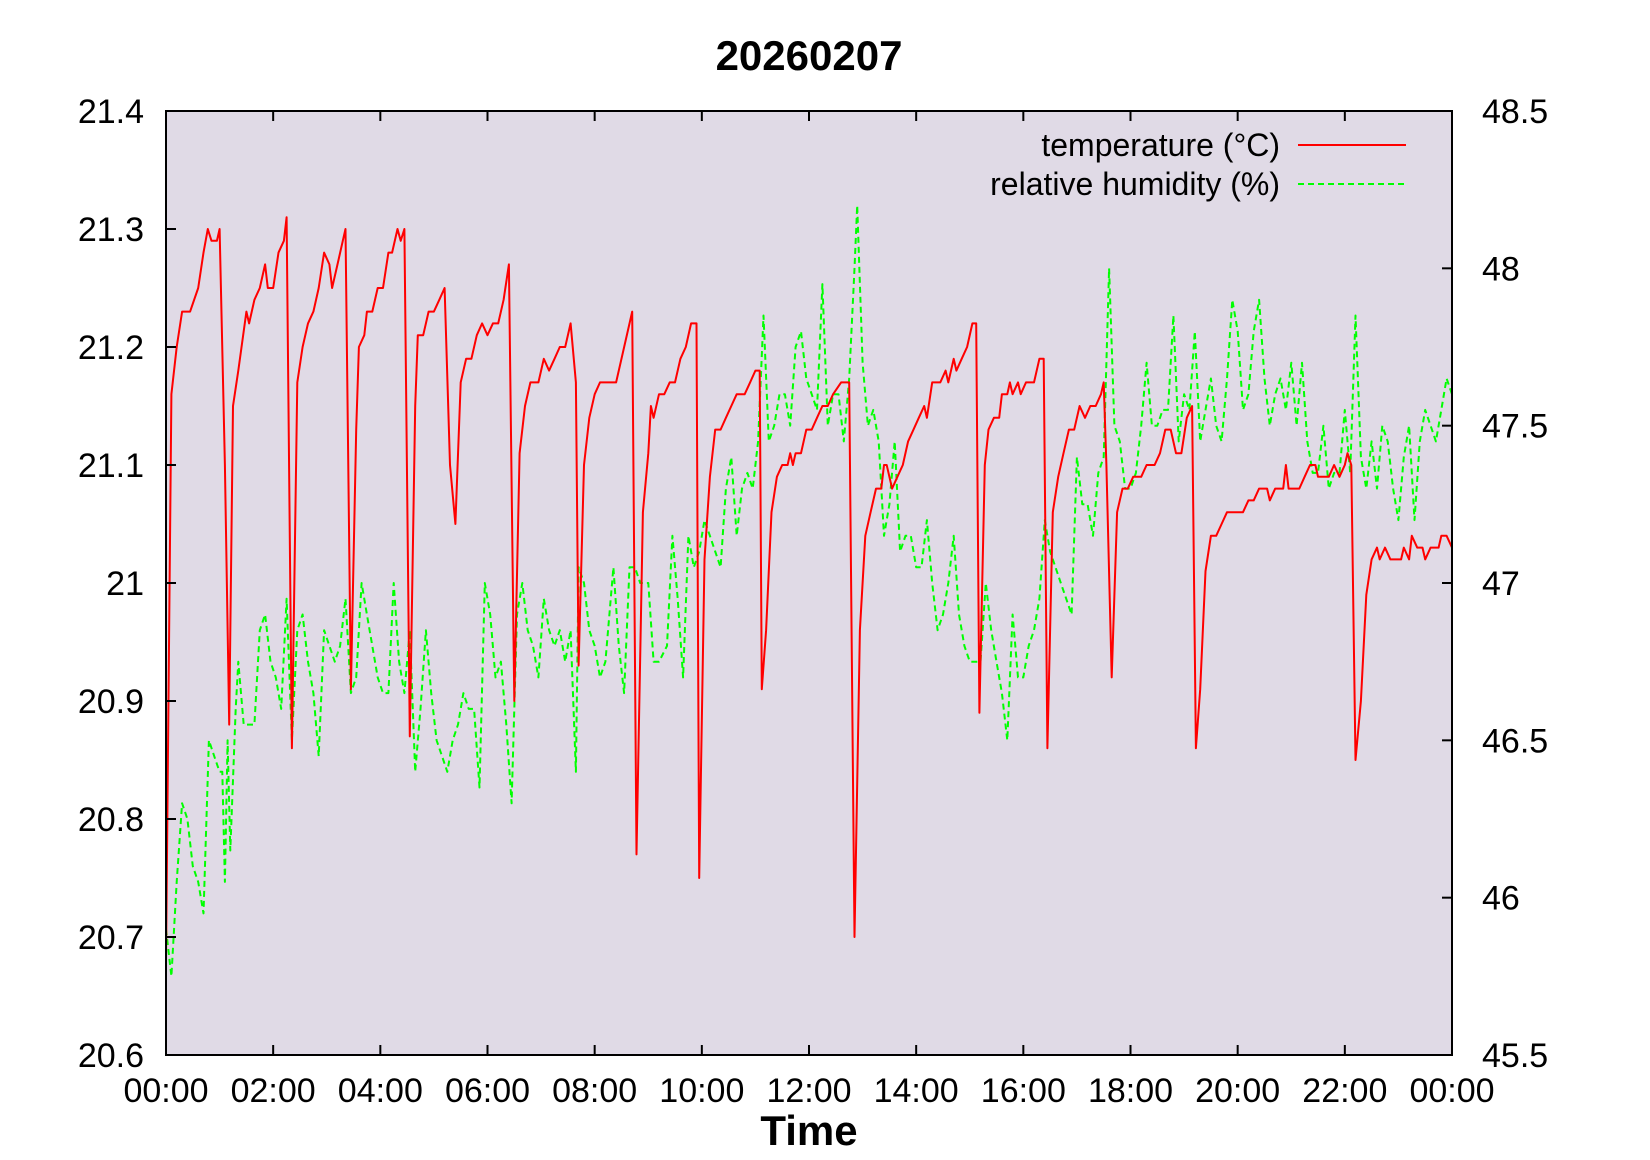 The width and height of the screenshot is (1650, 1160). Describe the element at coordinates (1515, 741) in the screenshot. I see `y-right-tick-label: 46.5` at that location.